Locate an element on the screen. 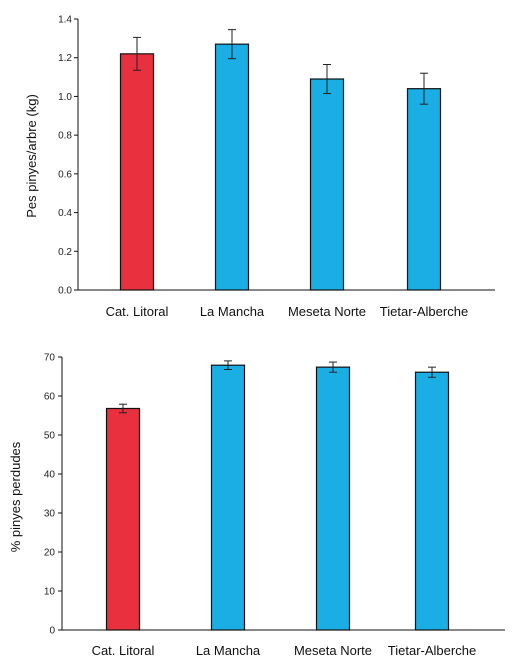 The width and height of the screenshot is (526, 659). chart-weight-y-tick-label: 0.0 is located at coordinates (65, 291).